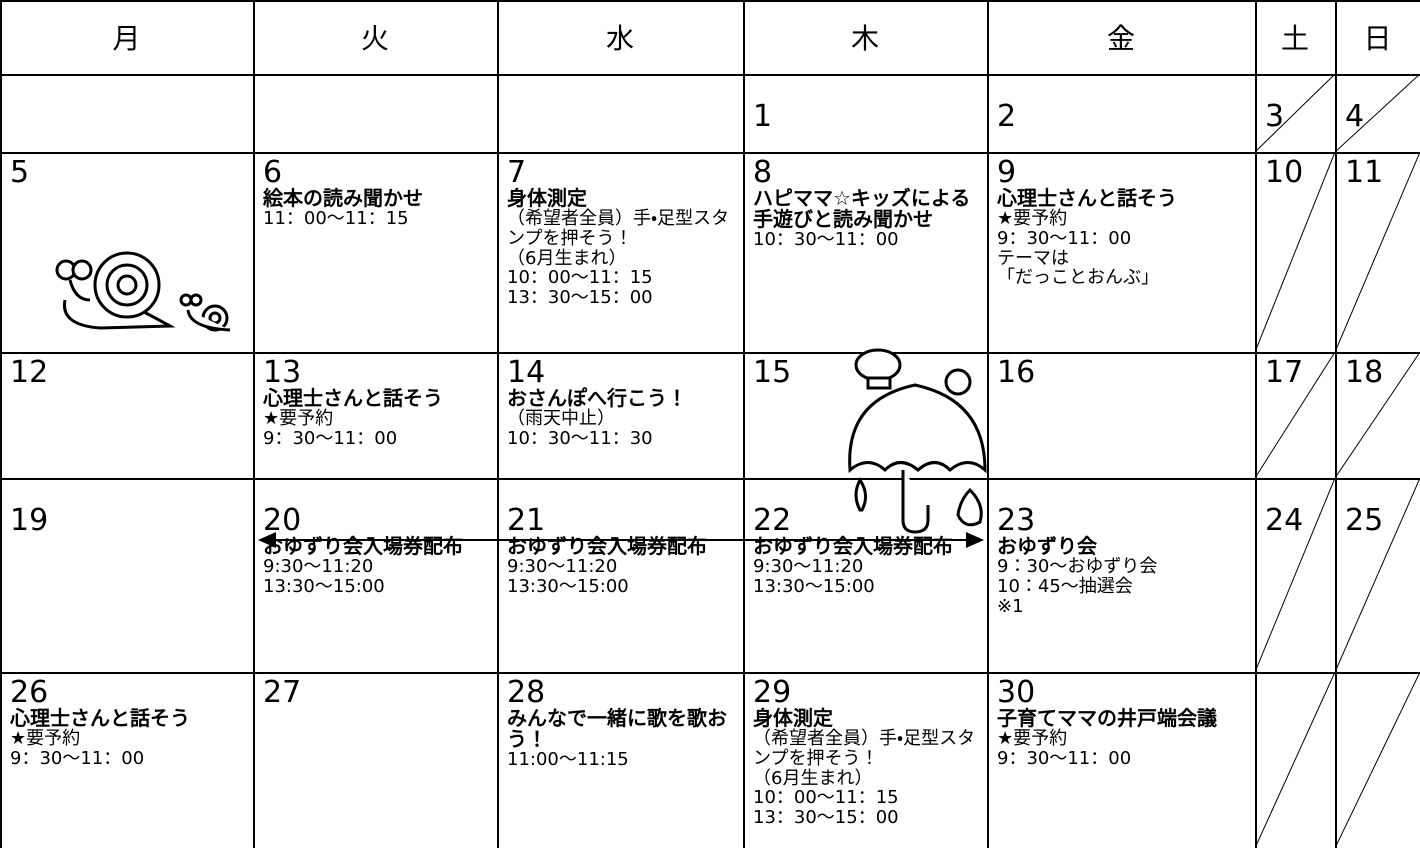 Image resolution: width=1420 pixels, height=848 pixels. I want to click on day-cell: 30 子育てママの井戸端会議 ★要予約 9：30～11：00, so click(1122, 760).